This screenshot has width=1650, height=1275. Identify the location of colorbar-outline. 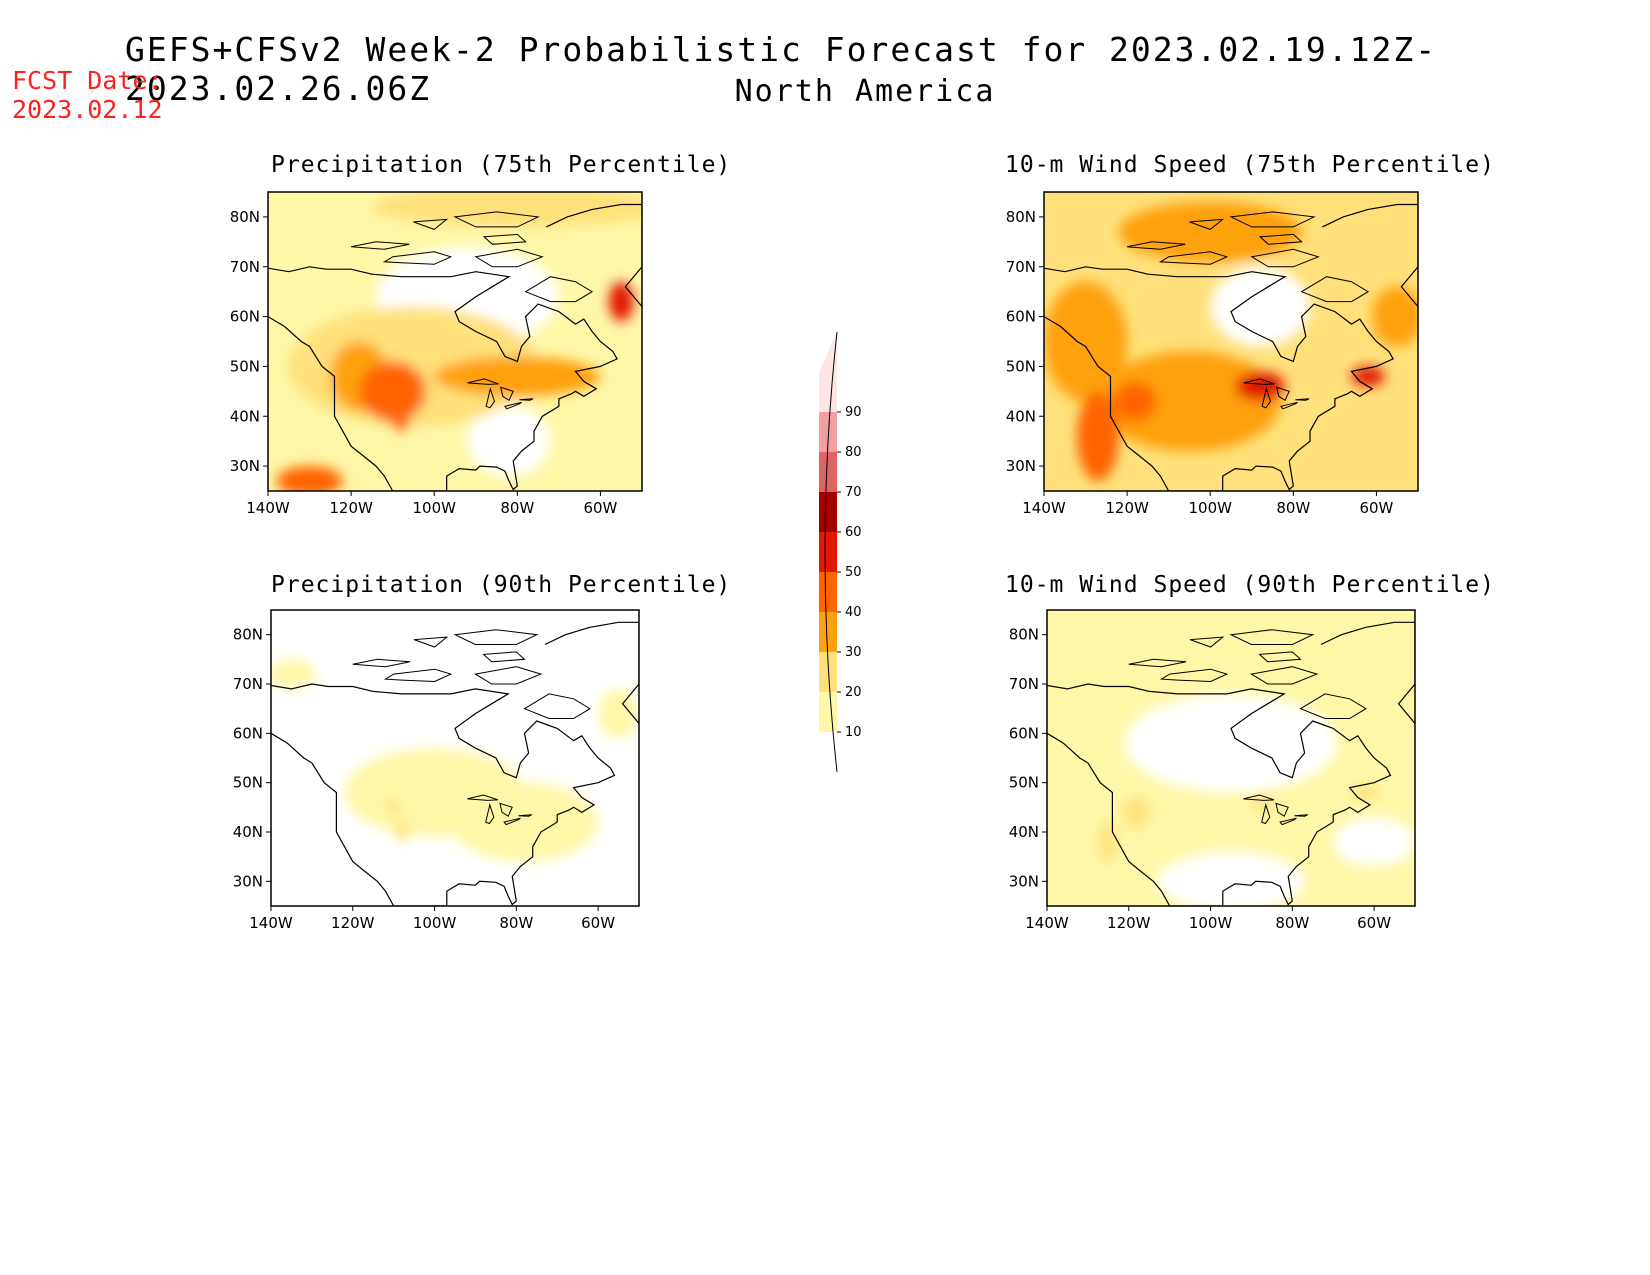
(831, 552).